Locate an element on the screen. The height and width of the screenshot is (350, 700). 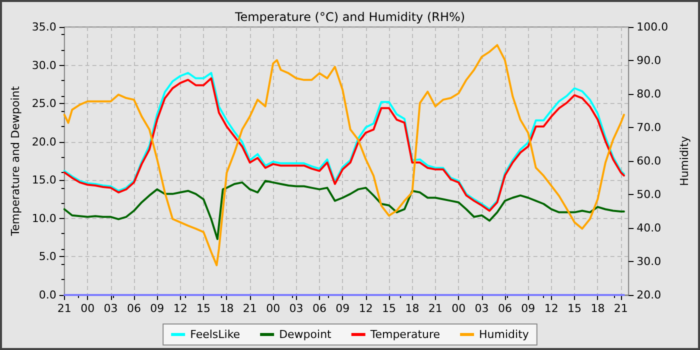
chart-title: Temperature (°C) and Humidity (RH%) is located at coordinates (350, 17).